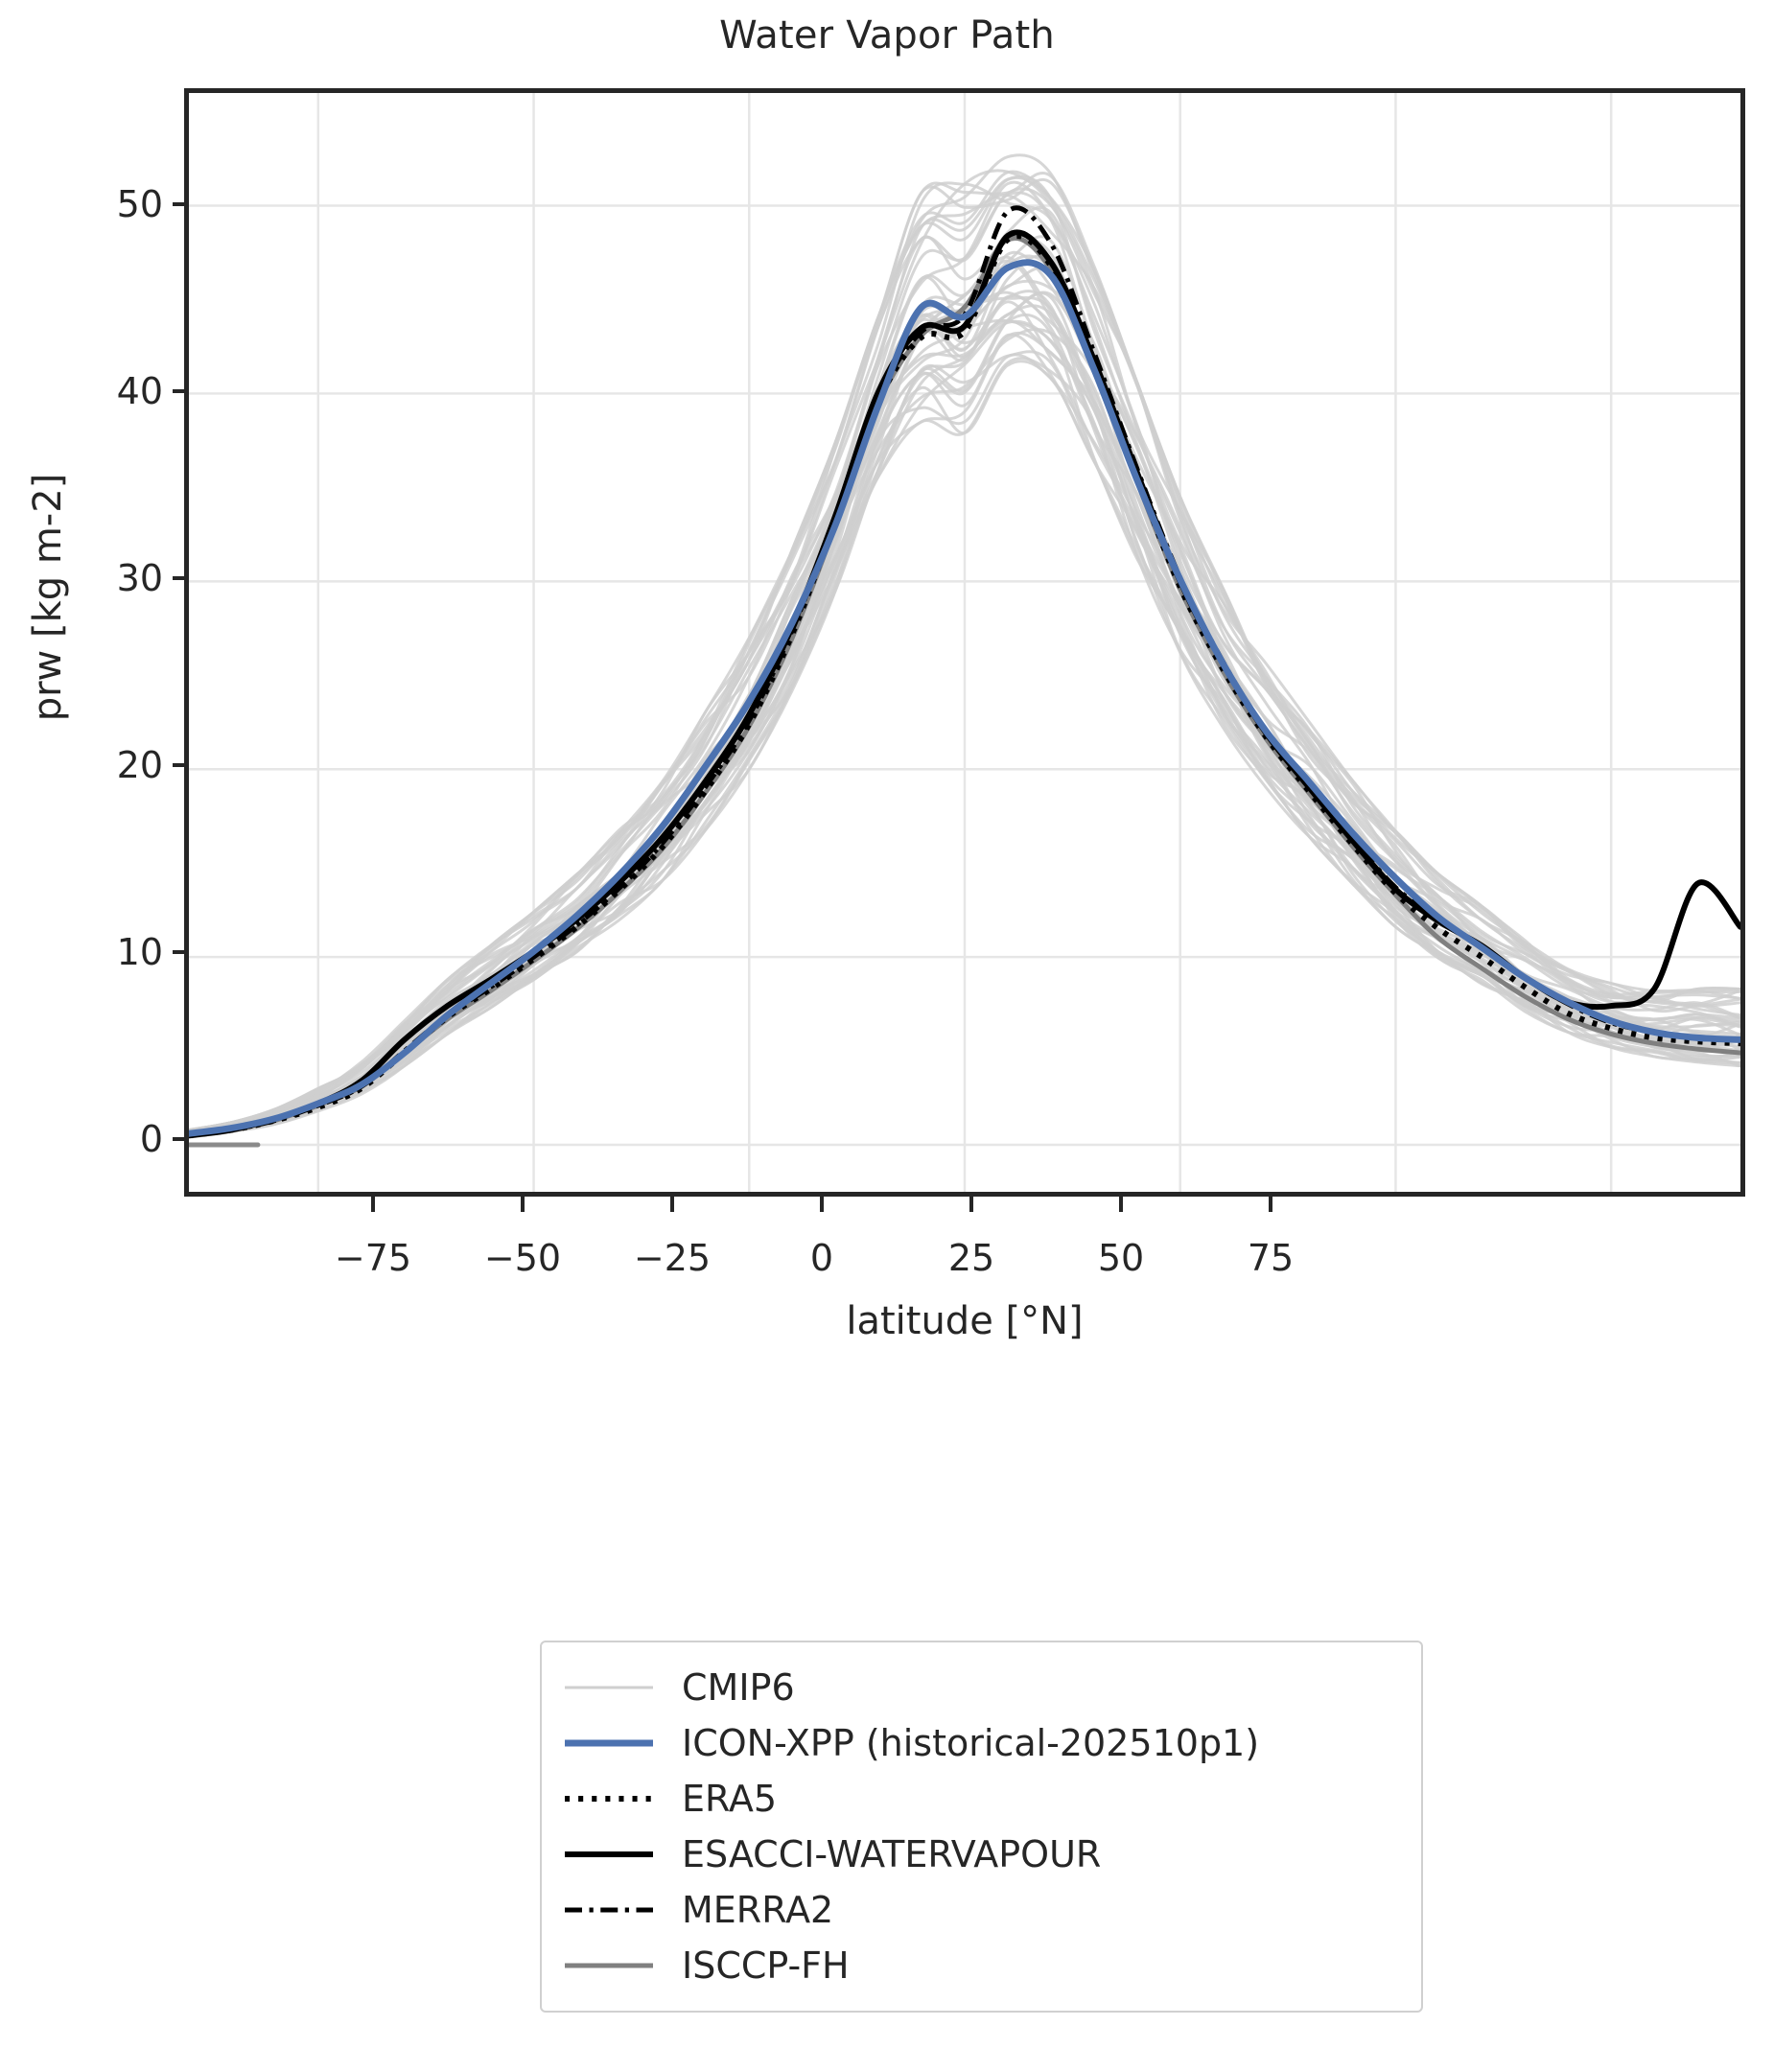 This screenshot has width=1774, height=2072. What do you see at coordinates (738, 1687) in the screenshot?
I see `legend-label: CMIP6` at bounding box center [738, 1687].